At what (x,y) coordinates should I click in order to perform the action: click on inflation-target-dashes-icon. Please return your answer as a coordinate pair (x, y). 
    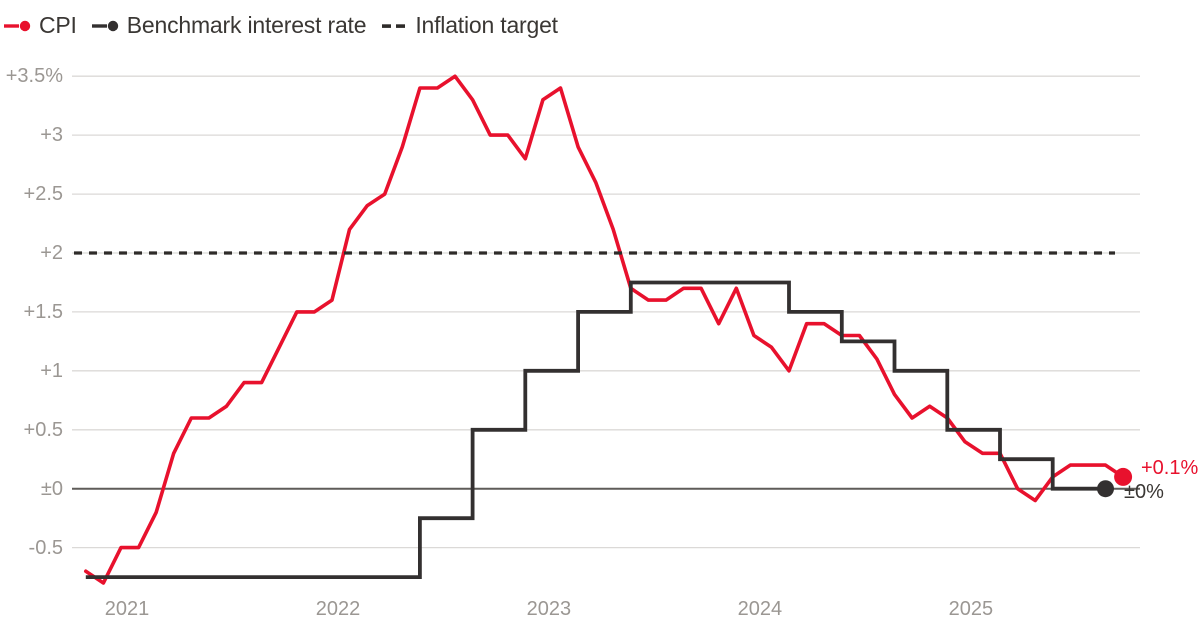
    Looking at the image, I should click on (394, 25).